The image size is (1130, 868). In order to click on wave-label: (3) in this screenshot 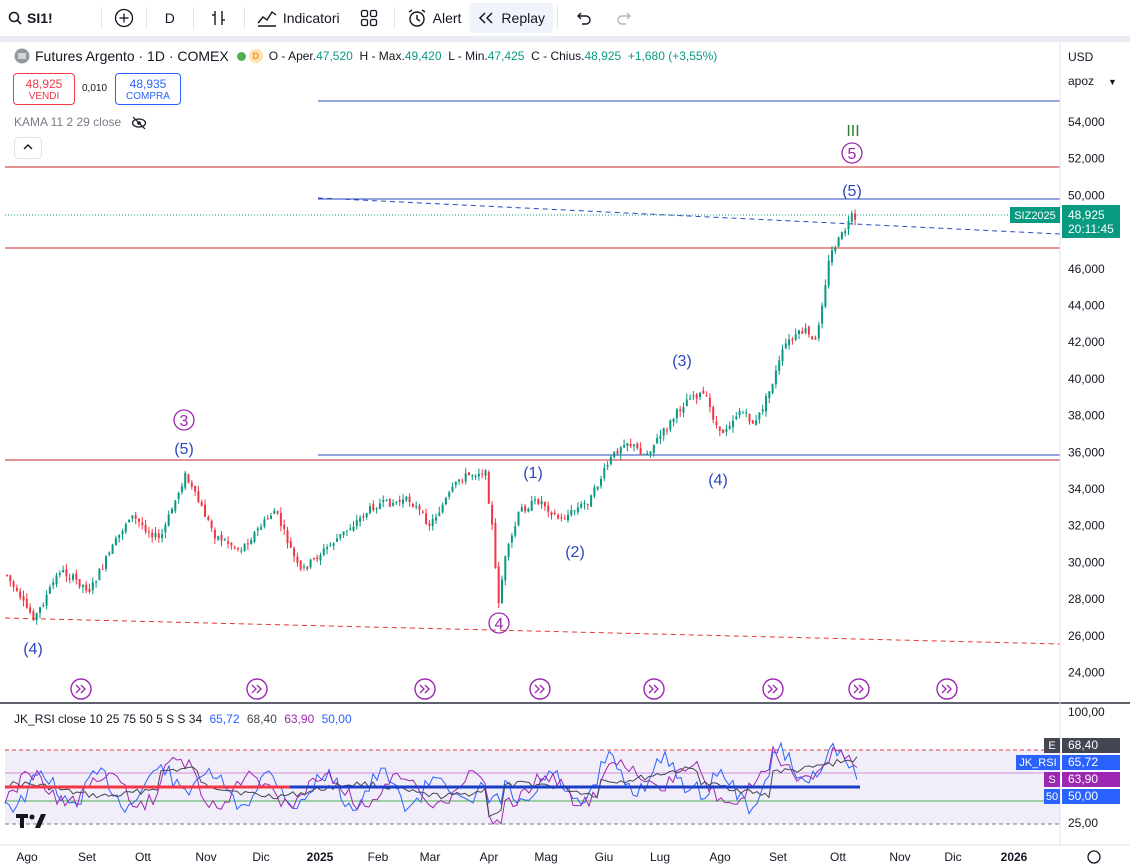, I will do `click(682, 361)`.